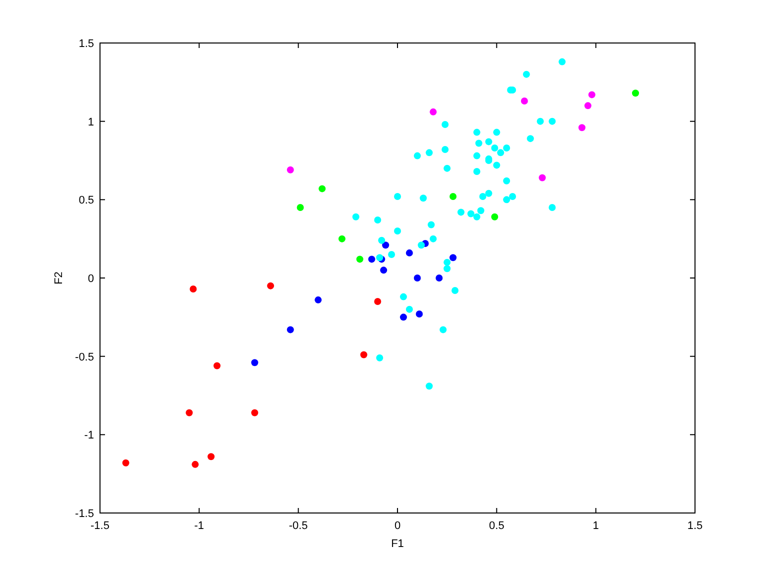  Describe the element at coordinates (59, 278) in the screenshot. I see `y-axis-title: F2` at that location.